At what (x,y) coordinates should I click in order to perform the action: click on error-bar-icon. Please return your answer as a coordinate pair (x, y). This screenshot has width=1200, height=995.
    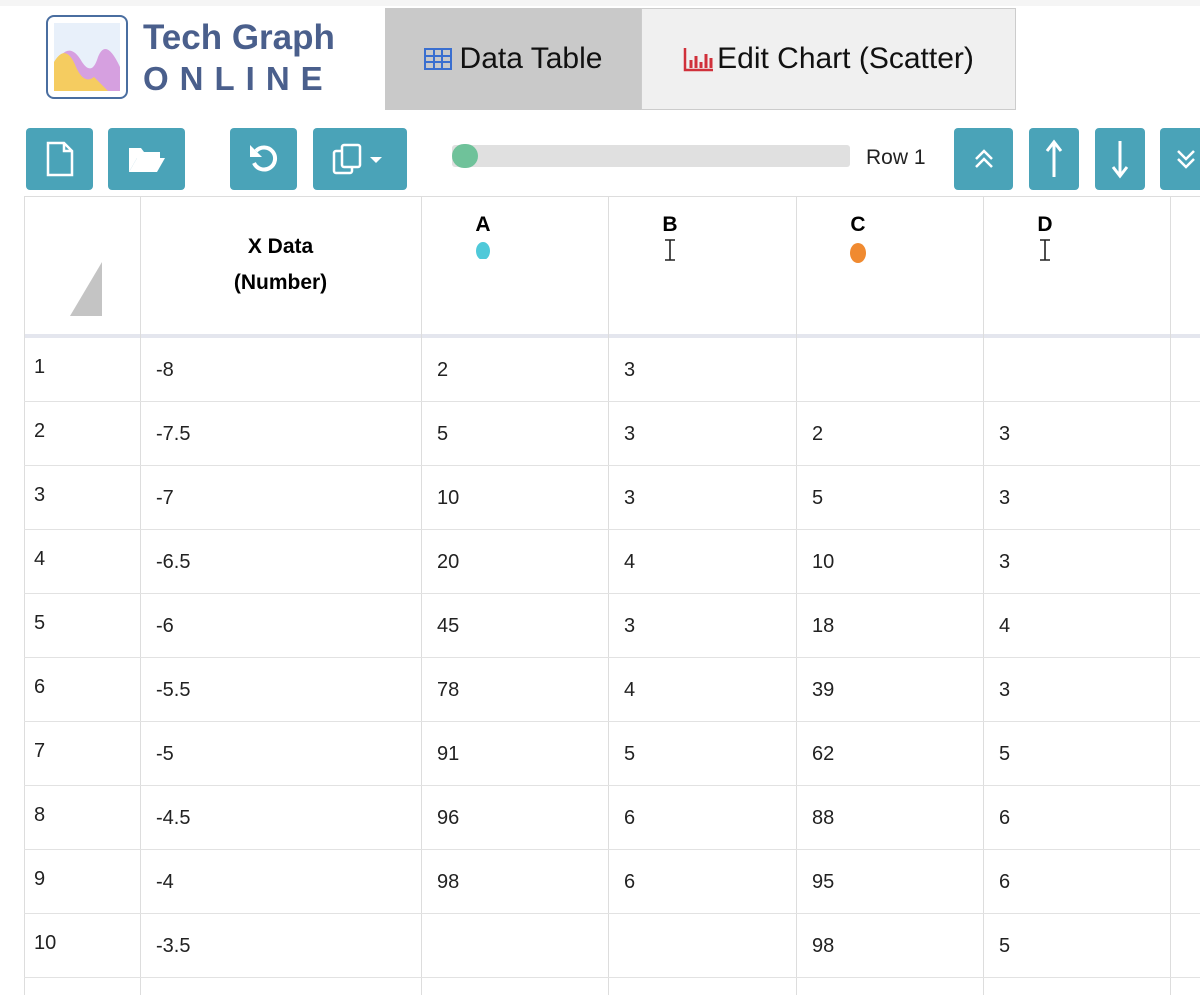
    Looking at the image, I should click on (1045, 250).